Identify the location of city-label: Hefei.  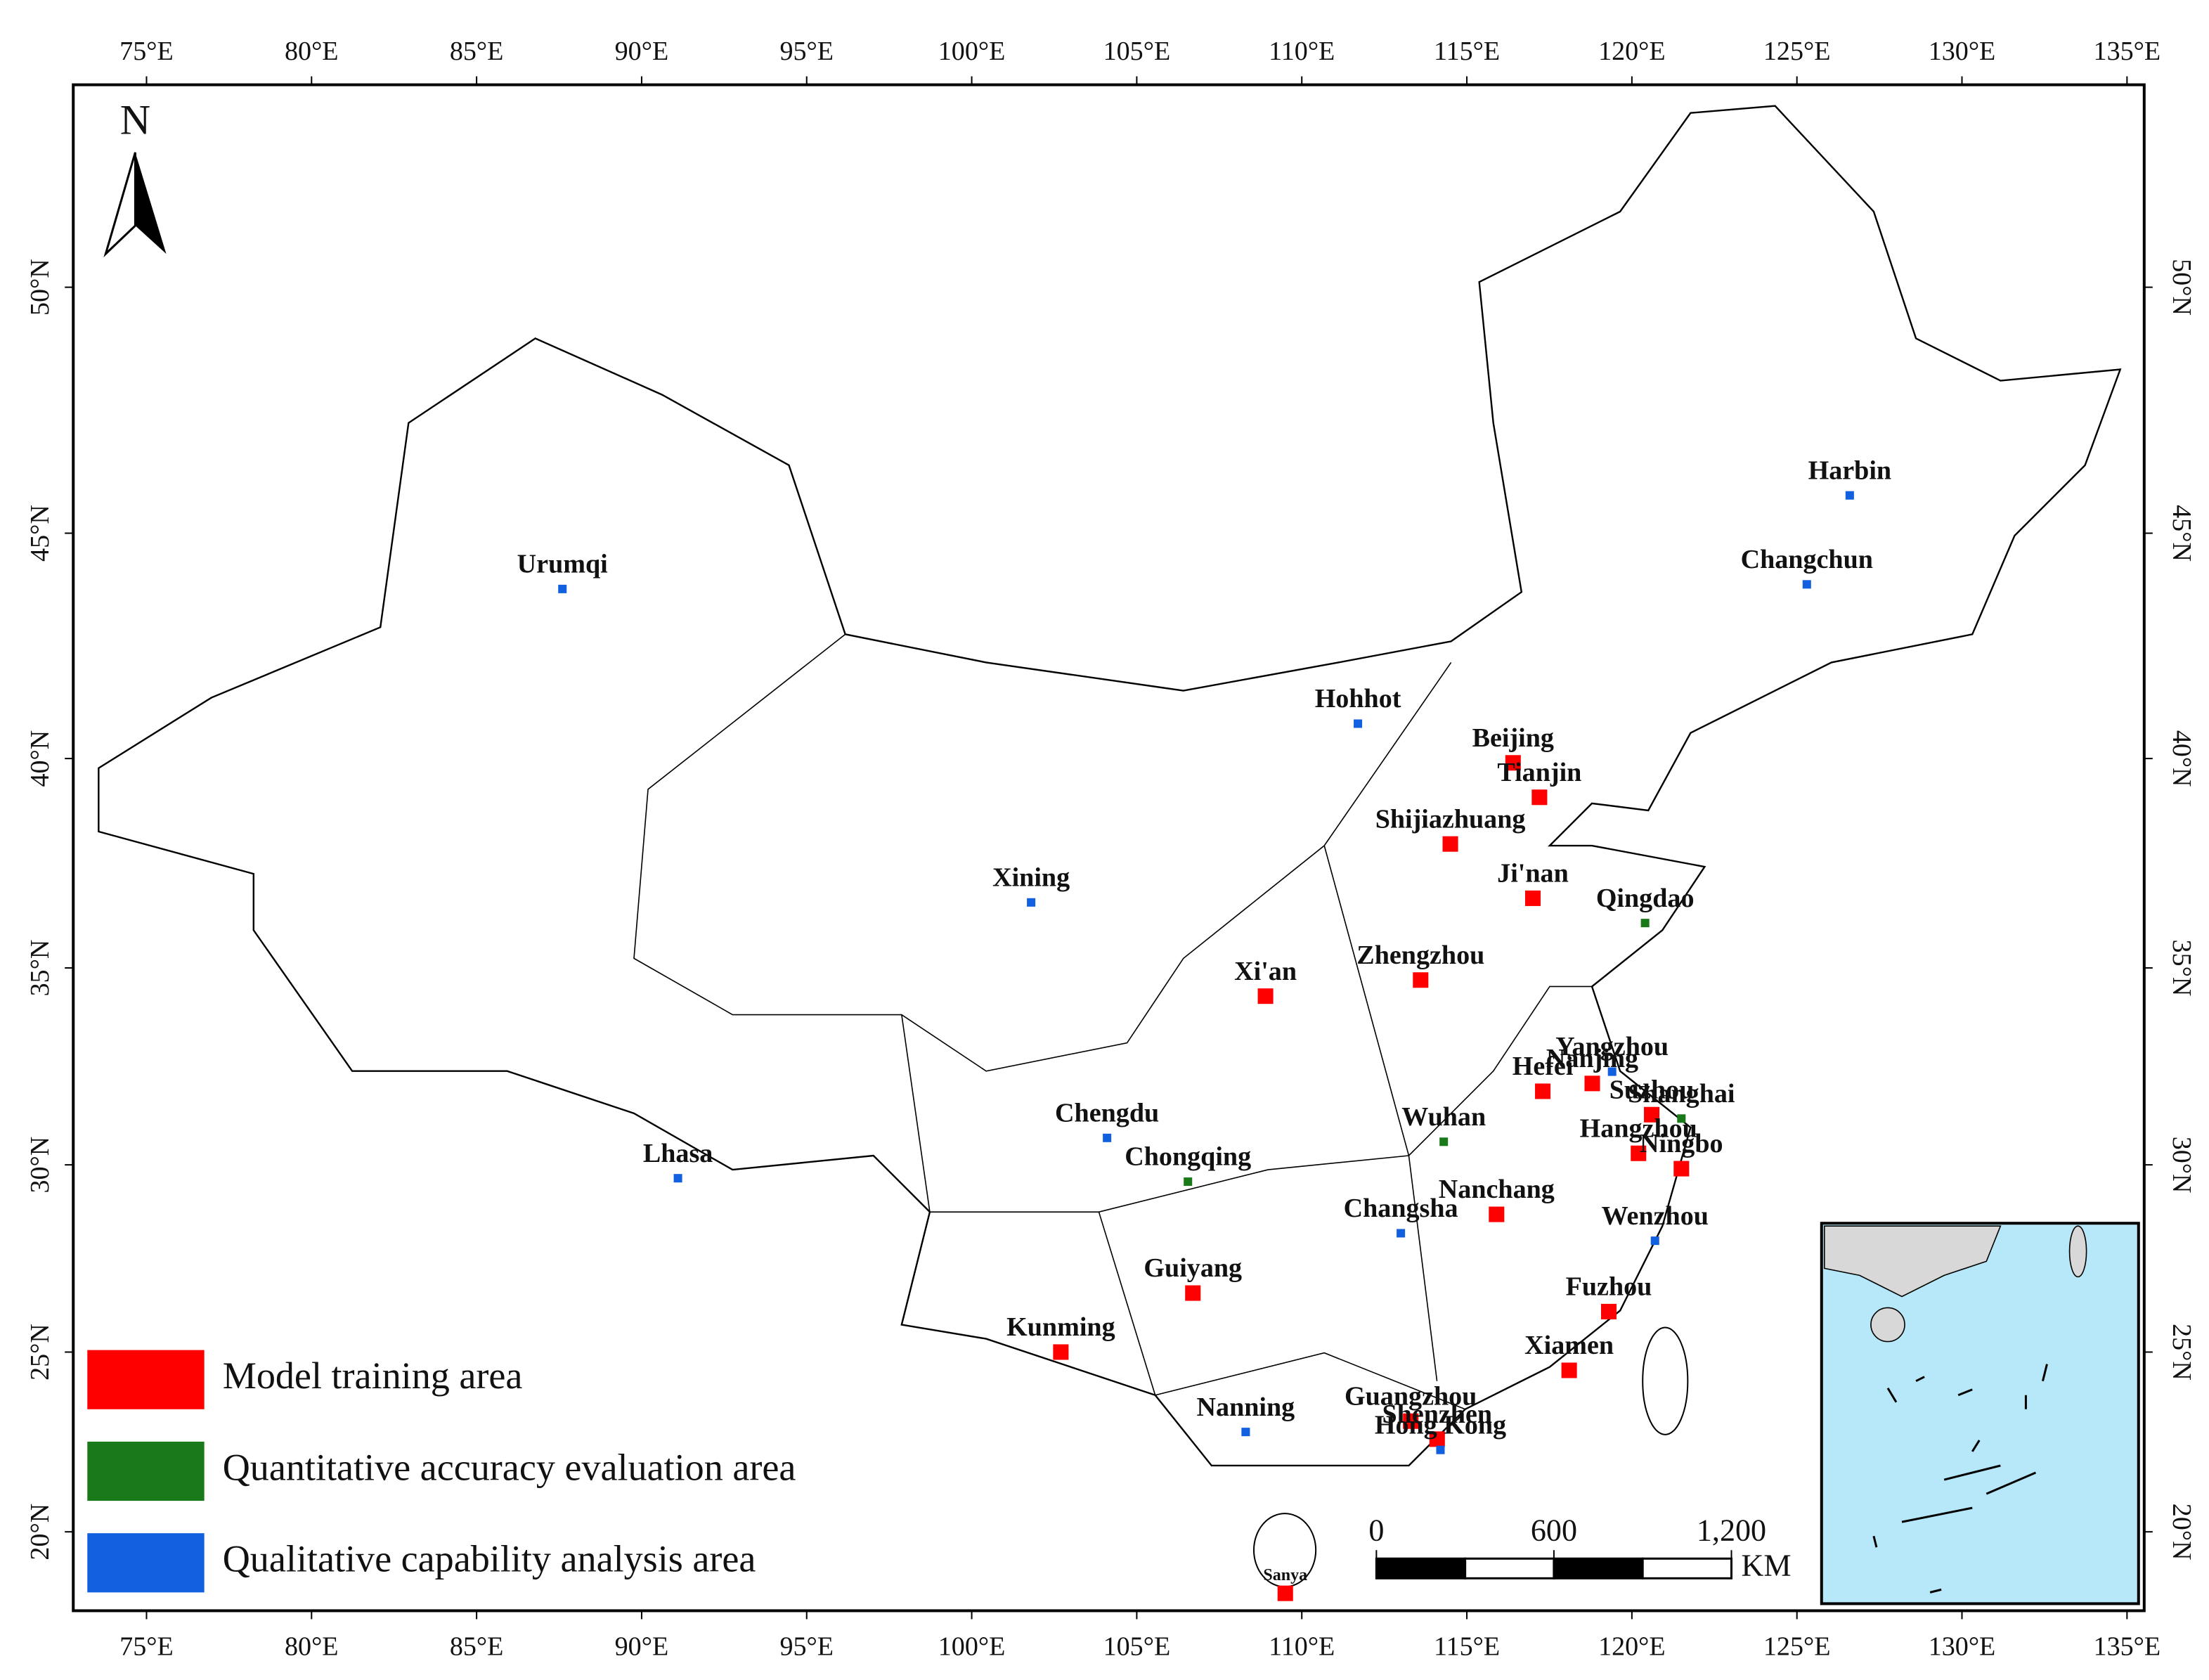
(1543, 1066).